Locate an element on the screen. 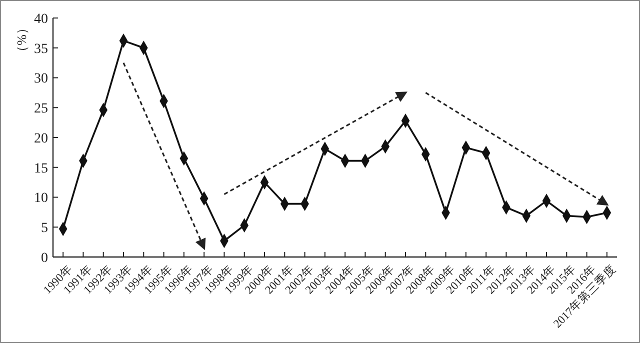 The width and height of the screenshot is (640, 343). y-tick-label: 15 is located at coordinates (41, 168).